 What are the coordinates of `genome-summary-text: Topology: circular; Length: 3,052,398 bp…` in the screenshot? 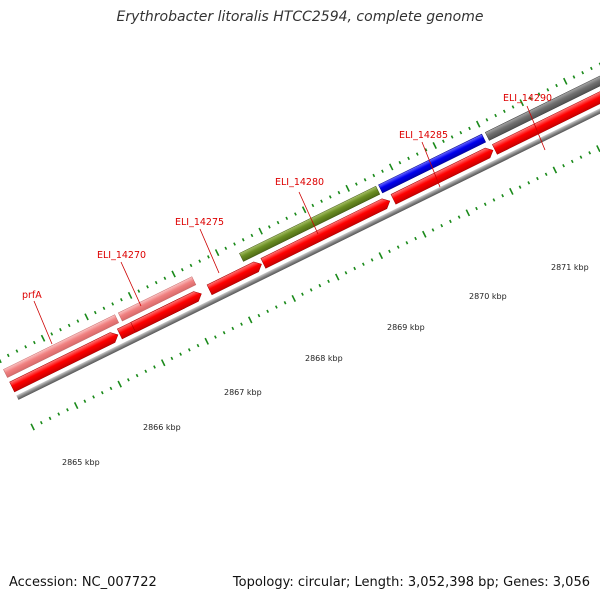 It's located at (411, 582).